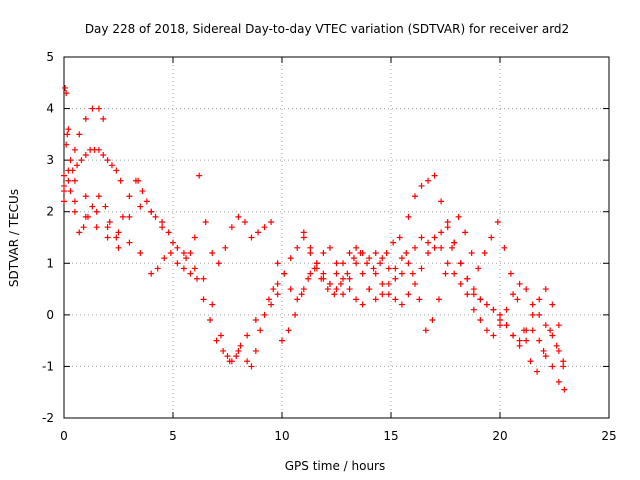 The image size is (640, 480). What do you see at coordinates (390, 436) in the screenshot?
I see `x-tick-label: 15` at bounding box center [390, 436].